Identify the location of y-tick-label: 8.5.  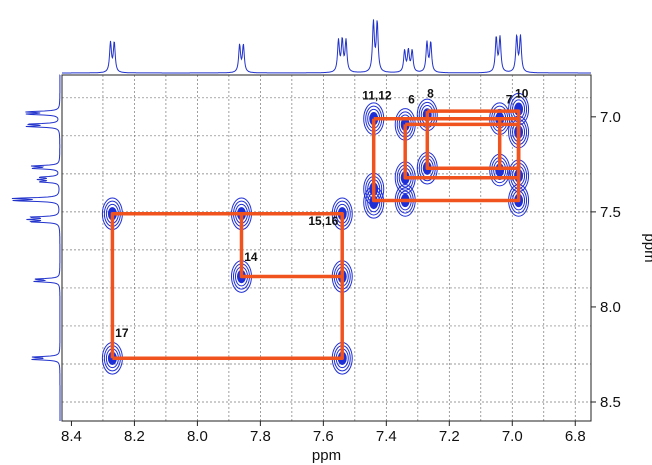
(610, 402).